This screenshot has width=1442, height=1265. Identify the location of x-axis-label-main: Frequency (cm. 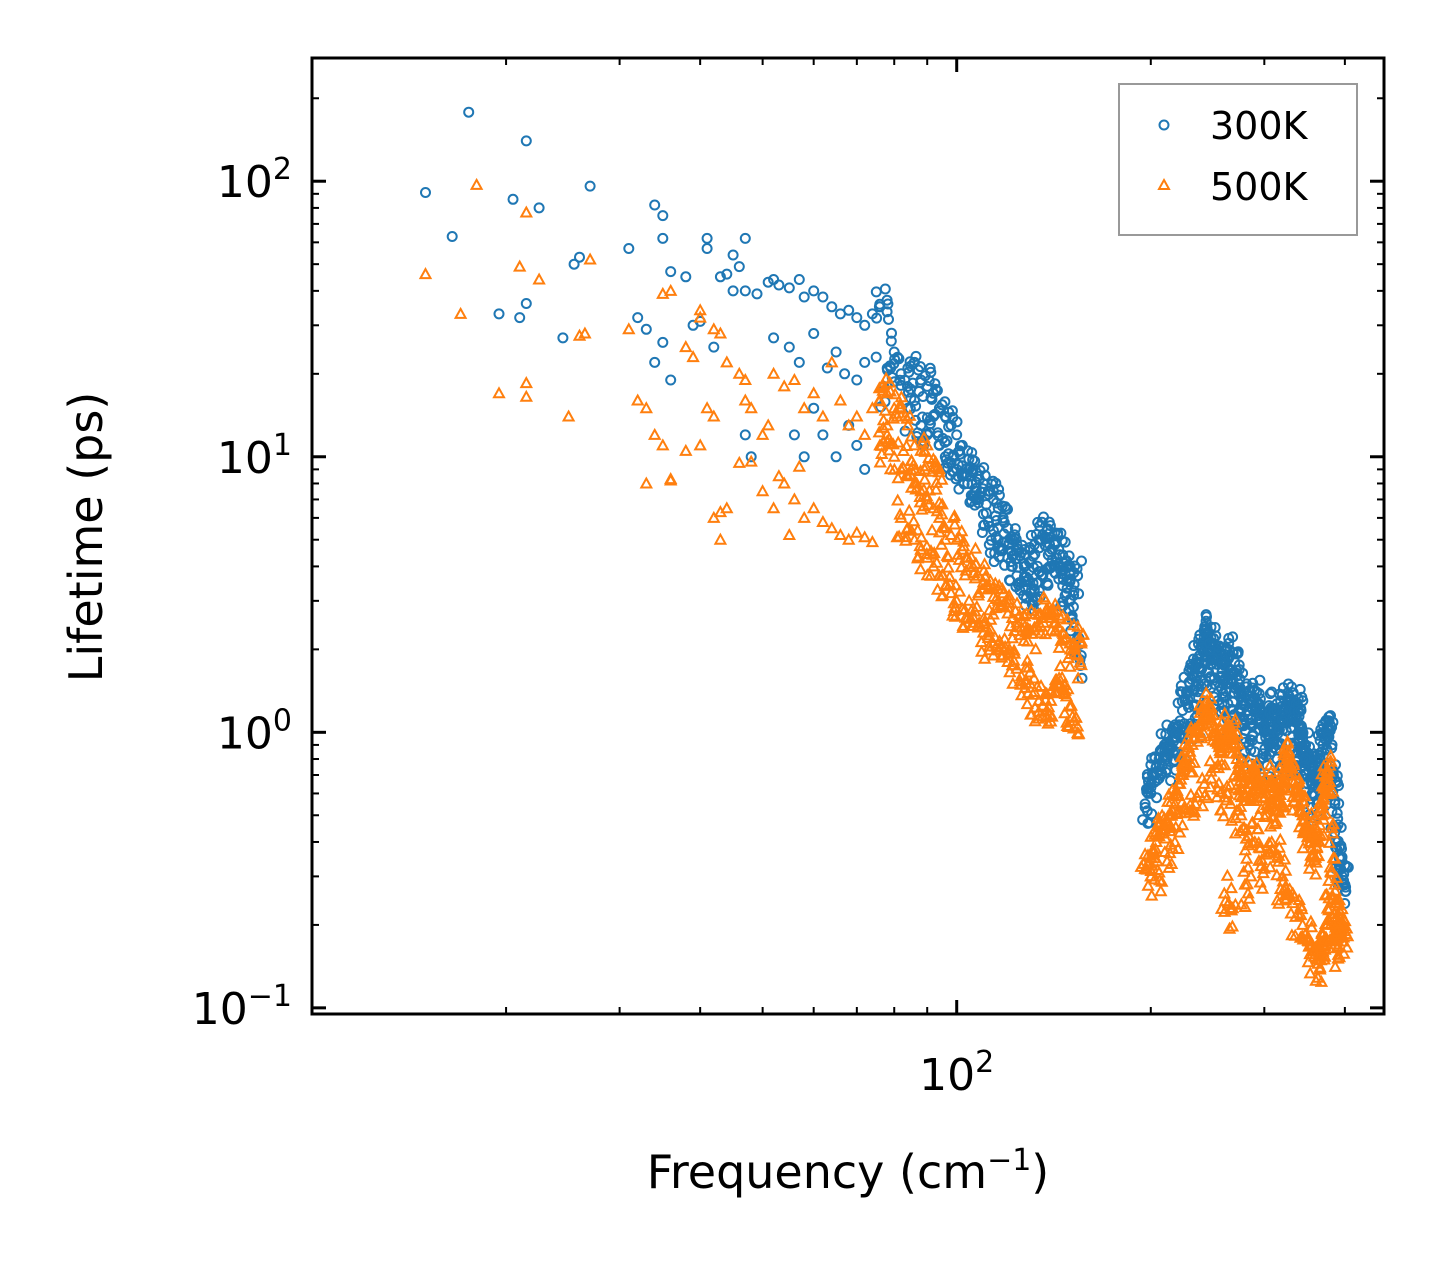
(817, 1172).